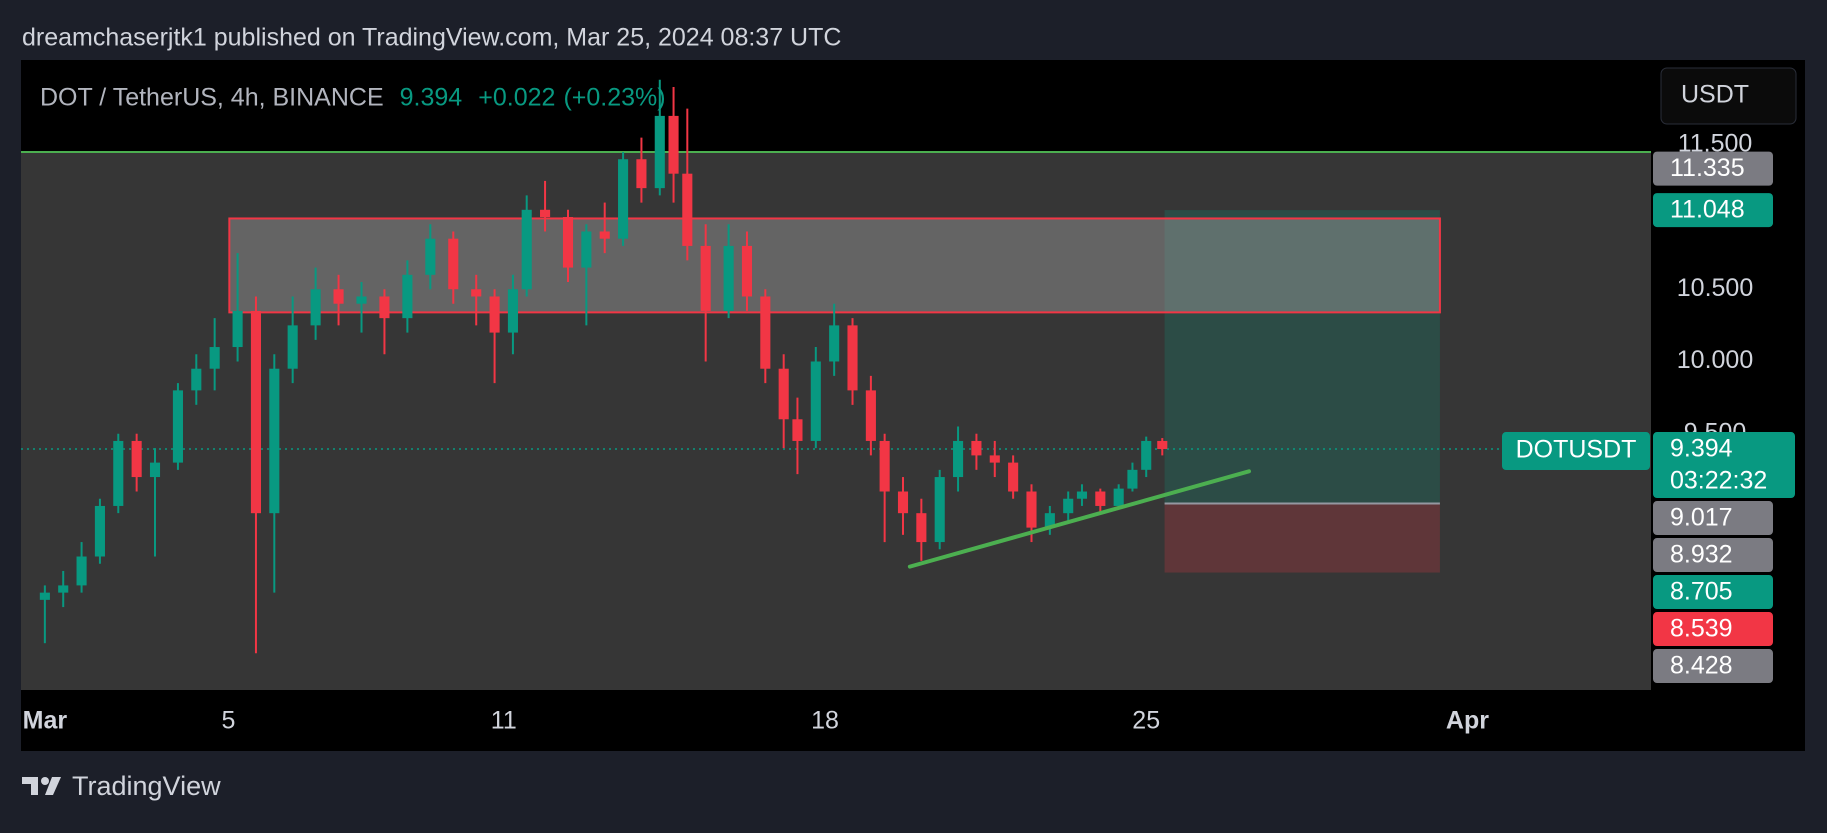  Describe the element at coordinates (45, 721) in the screenshot. I see `x-tick-label: Mar` at that location.